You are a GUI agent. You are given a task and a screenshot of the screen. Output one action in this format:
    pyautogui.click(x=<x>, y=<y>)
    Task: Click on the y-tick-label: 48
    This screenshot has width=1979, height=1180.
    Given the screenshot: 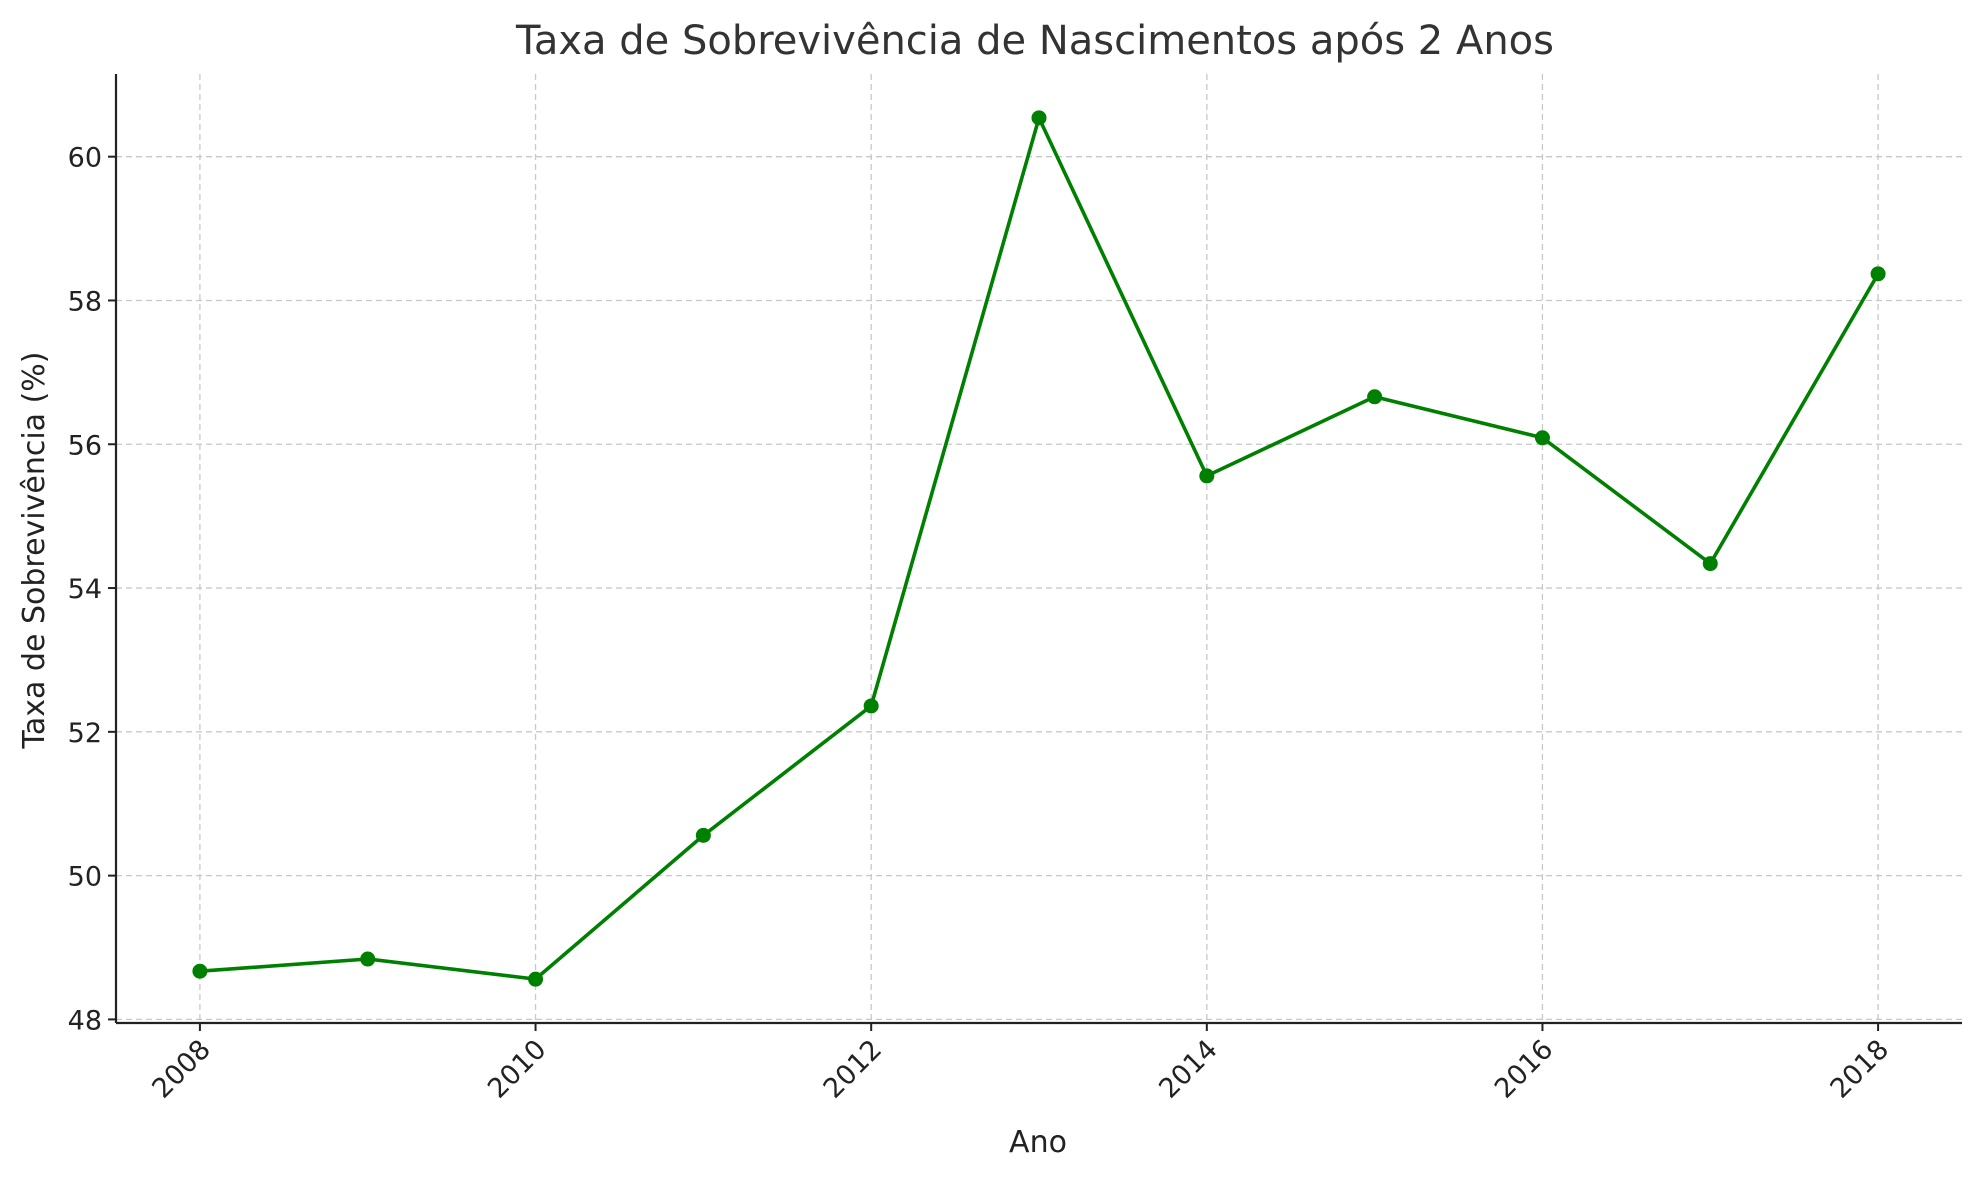 What is the action you would take?
    pyautogui.click(x=85, y=1020)
    